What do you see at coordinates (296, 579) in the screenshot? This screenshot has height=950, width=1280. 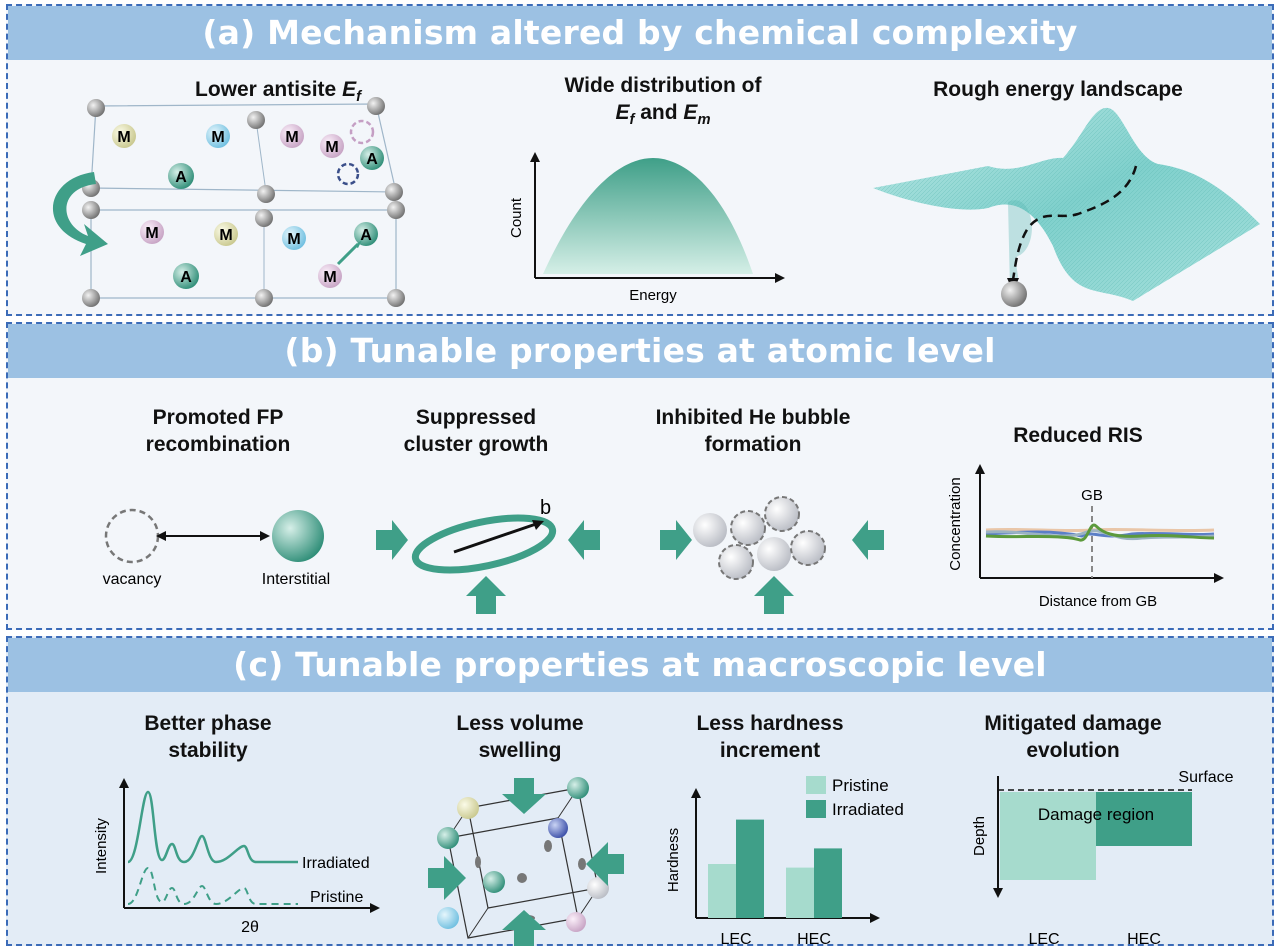 I see `interstitial-label: Interstitial` at bounding box center [296, 579].